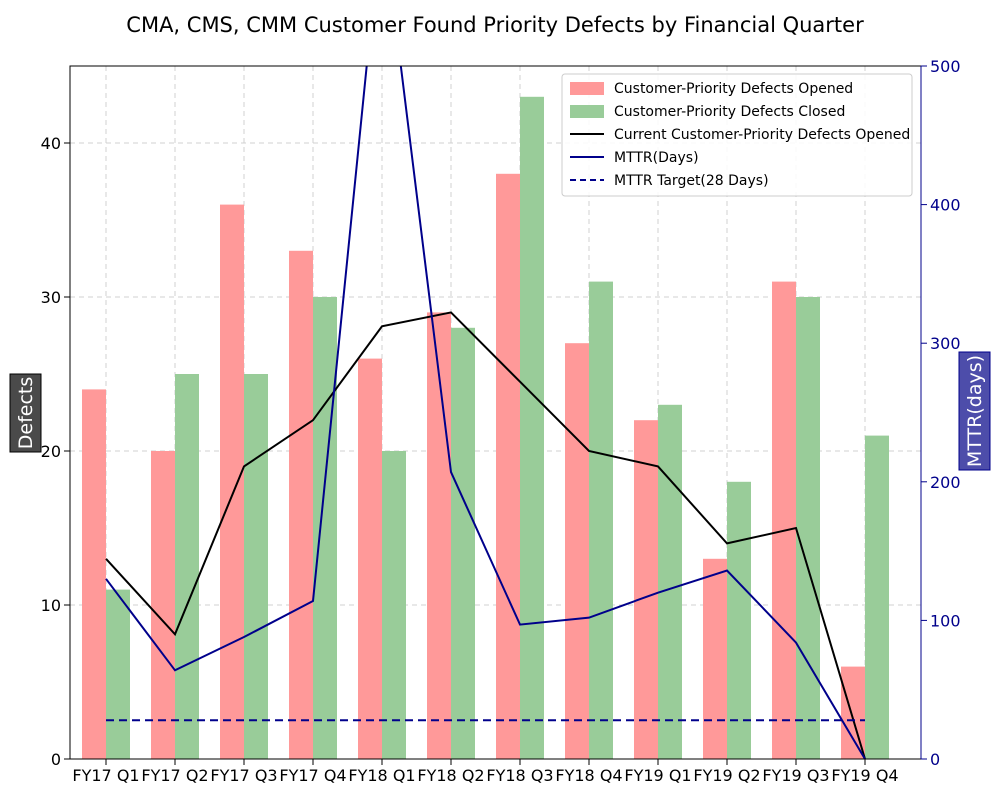 Image resolution: width=1000 pixels, height=800 pixels. Describe the element at coordinates (935, 759) in the screenshot. I see `y2-tick-label: 0` at that location.